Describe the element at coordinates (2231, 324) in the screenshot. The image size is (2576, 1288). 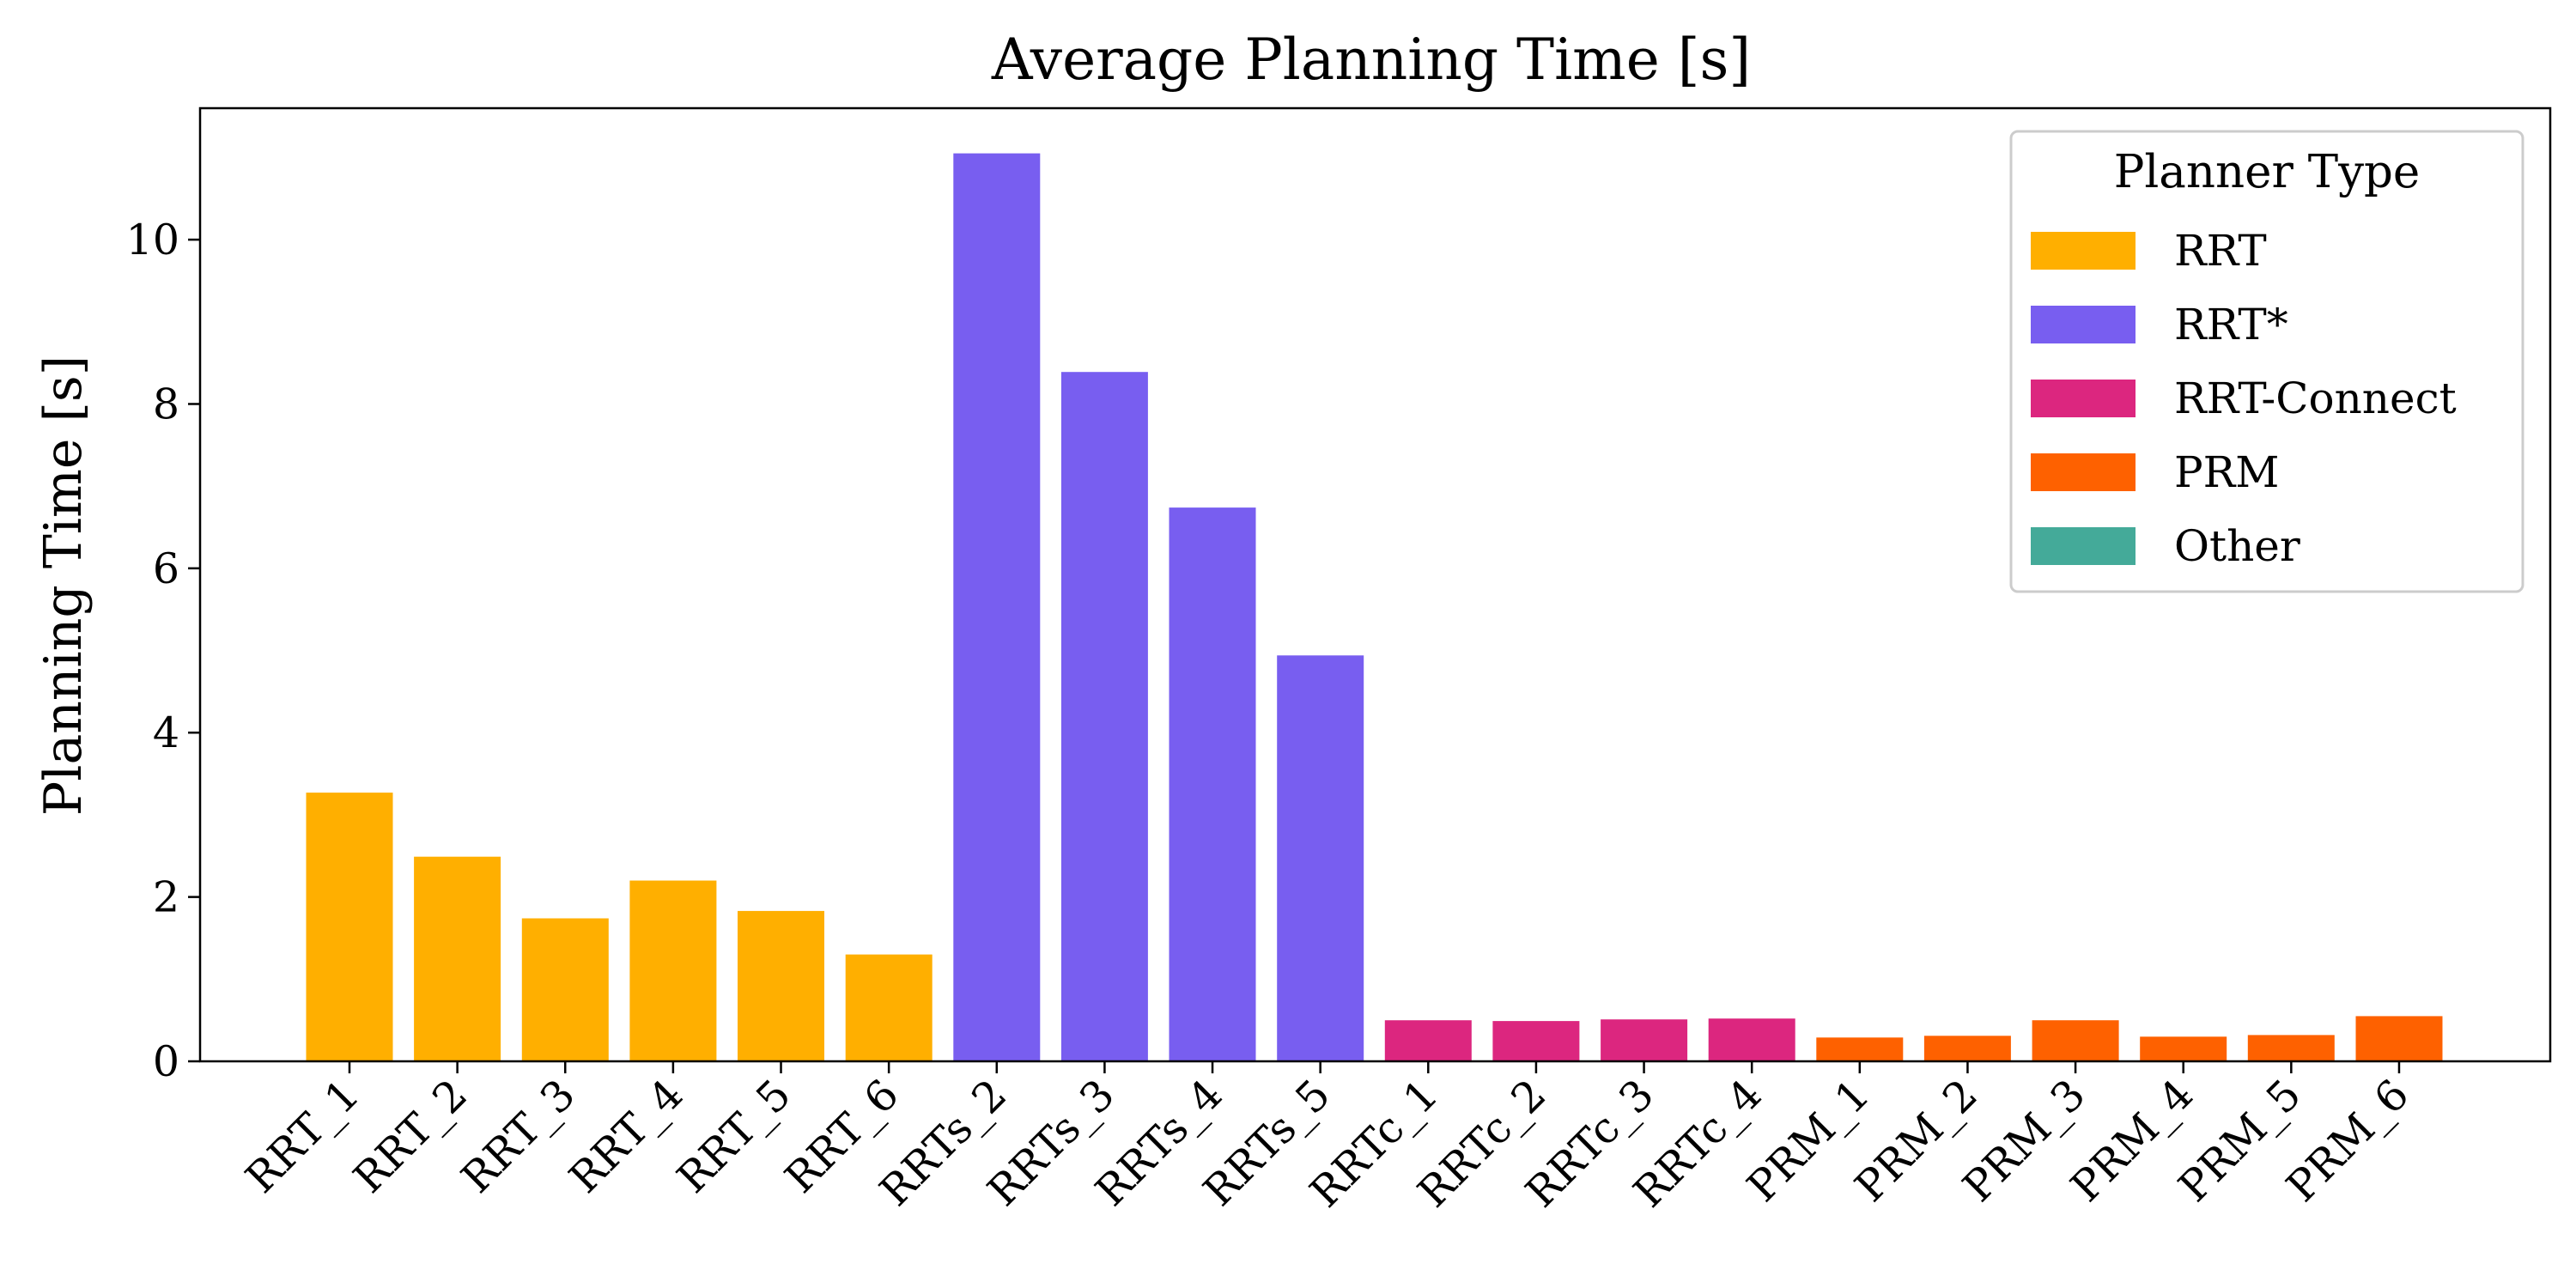
I see `legend-label: RRT*` at that location.